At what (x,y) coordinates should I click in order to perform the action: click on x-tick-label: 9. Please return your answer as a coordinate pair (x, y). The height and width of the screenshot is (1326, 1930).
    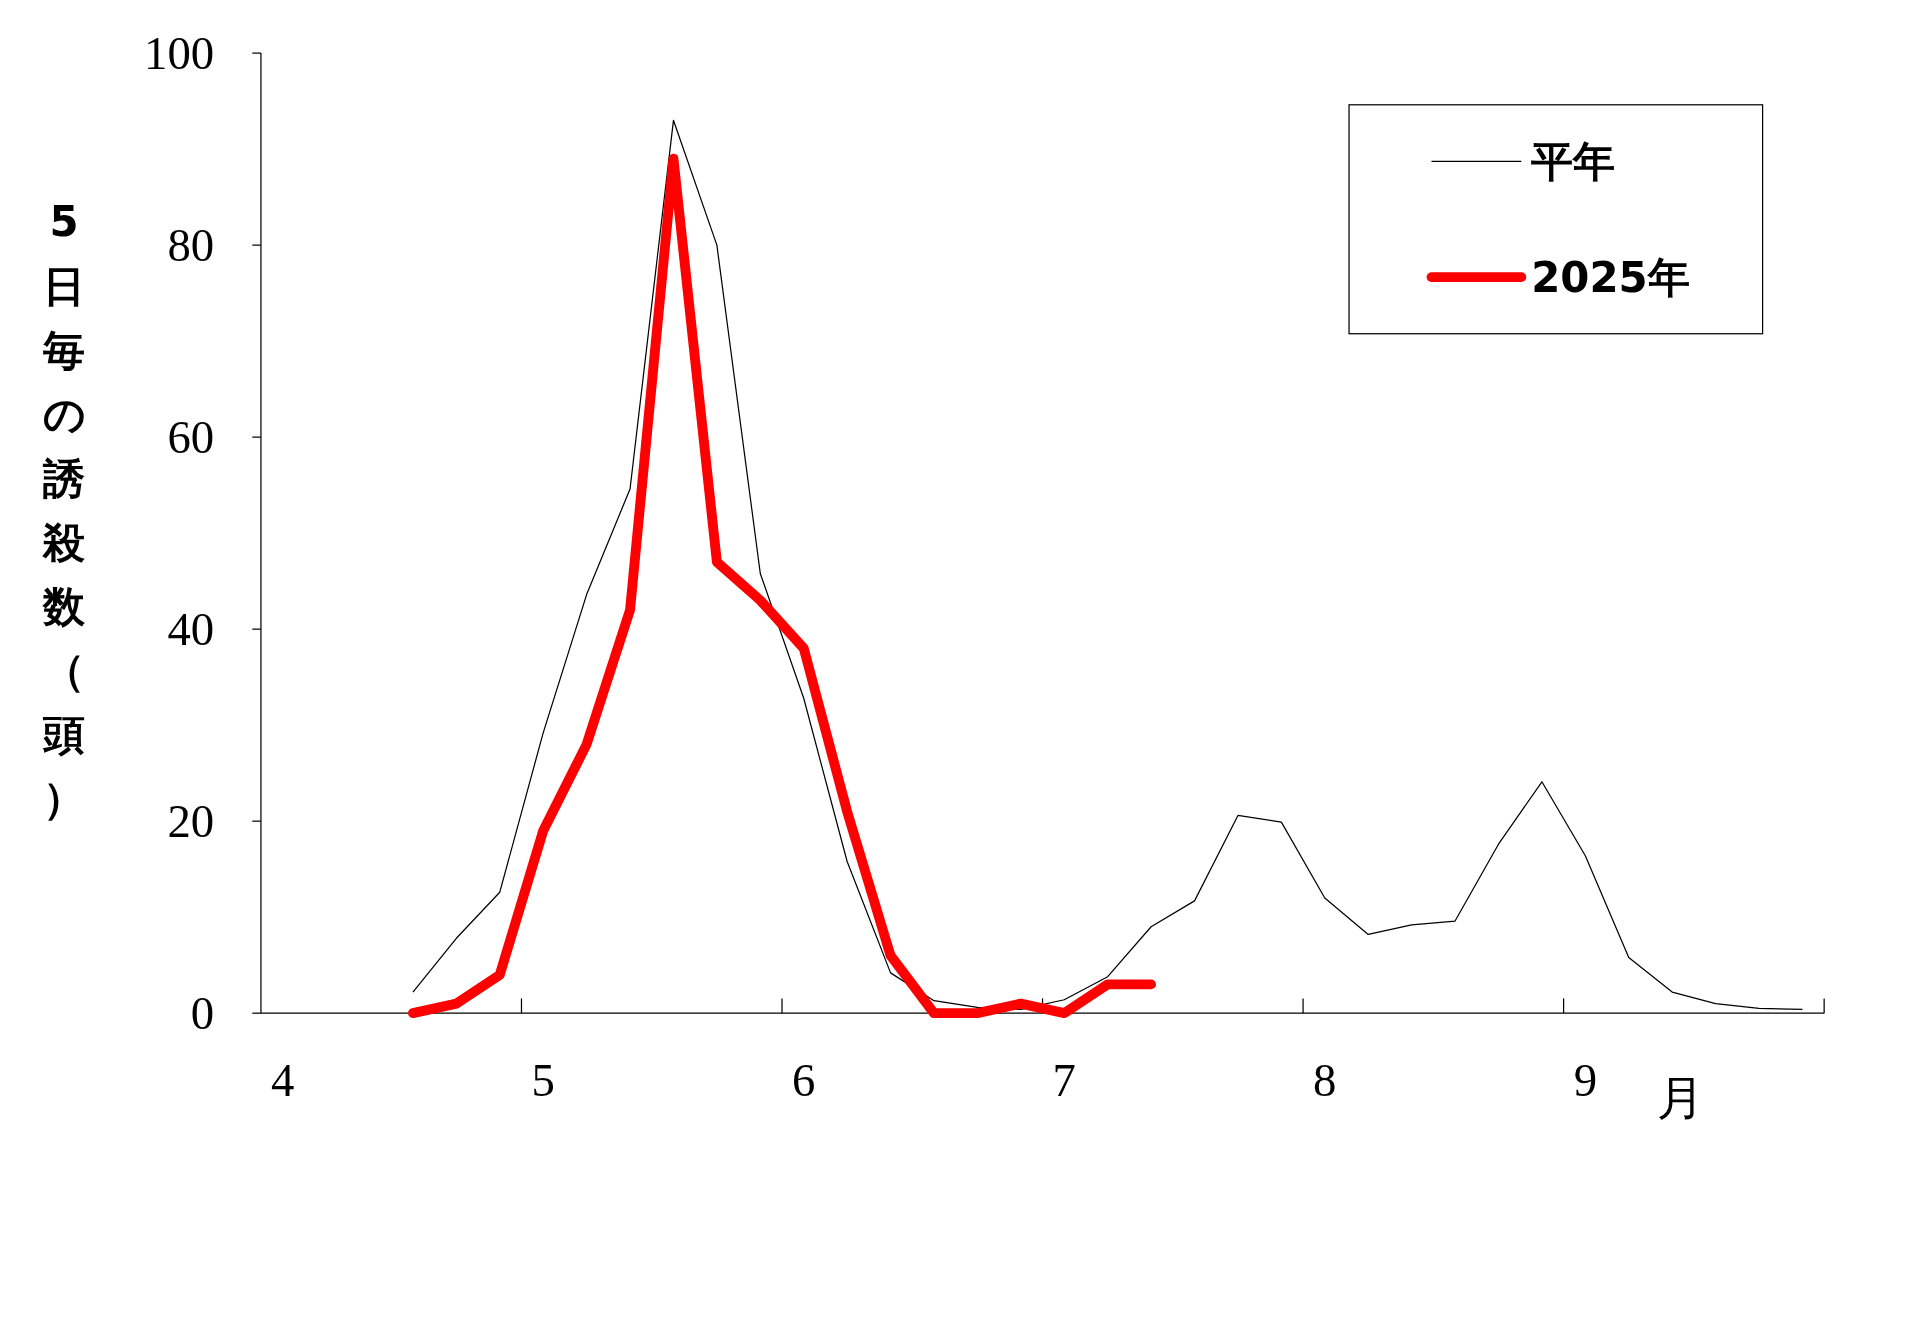
    Looking at the image, I should click on (1585, 1079).